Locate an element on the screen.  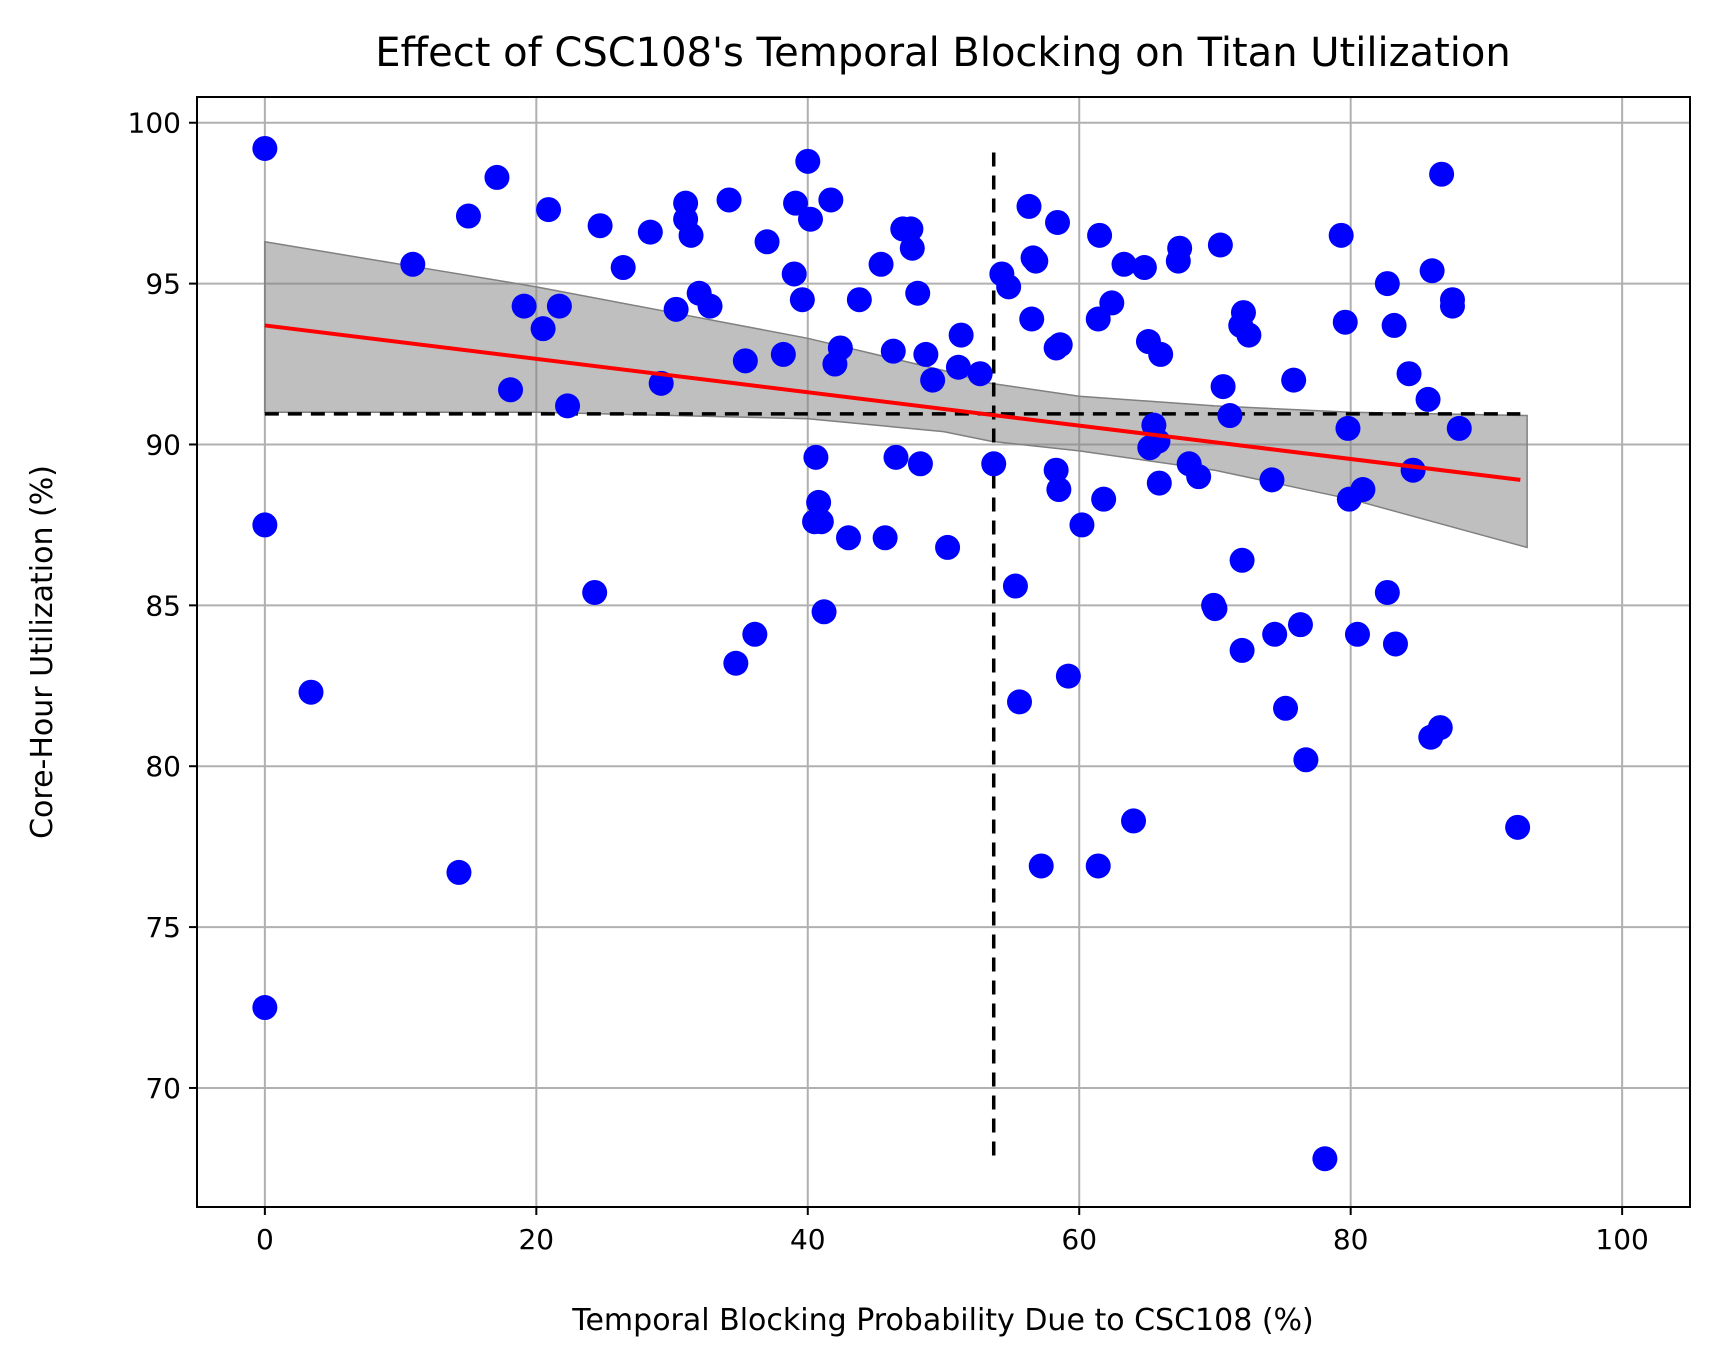
x-tick-label: 20 is located at coordinates (536, 1239).